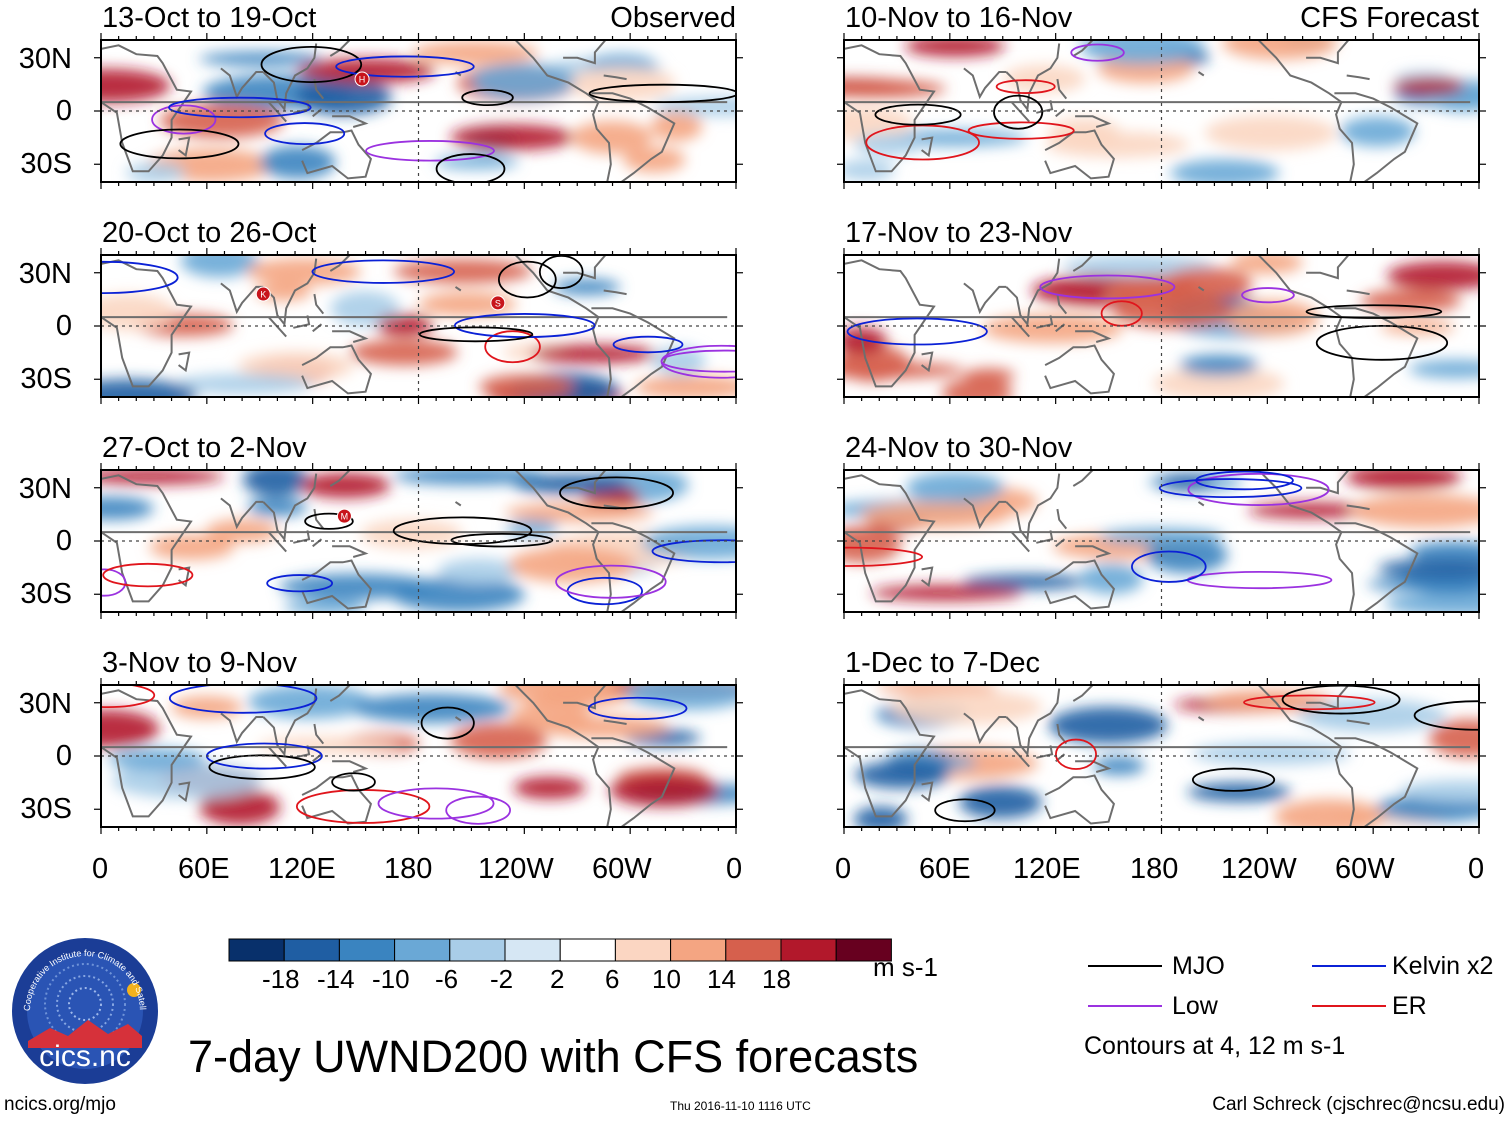 The width and height of the screenshot is (1510, 1121). Describe the element at coordinates (1195, 1006) in the screenshot. I see `legend-label-low: Low` at that location.